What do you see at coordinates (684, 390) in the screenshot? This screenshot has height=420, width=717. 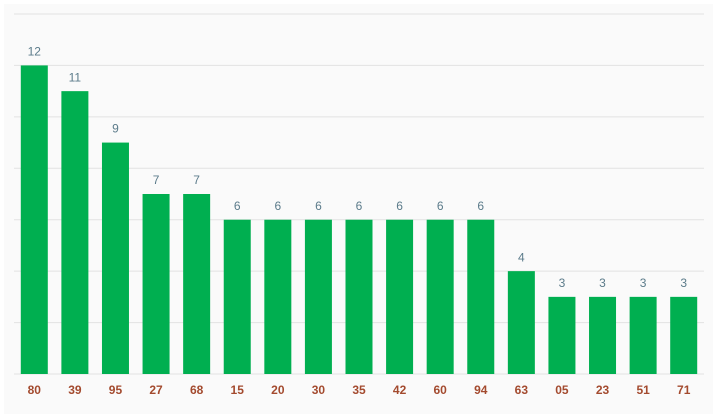 I see `x-tick-label: 71` at bounding box center [684, 390].